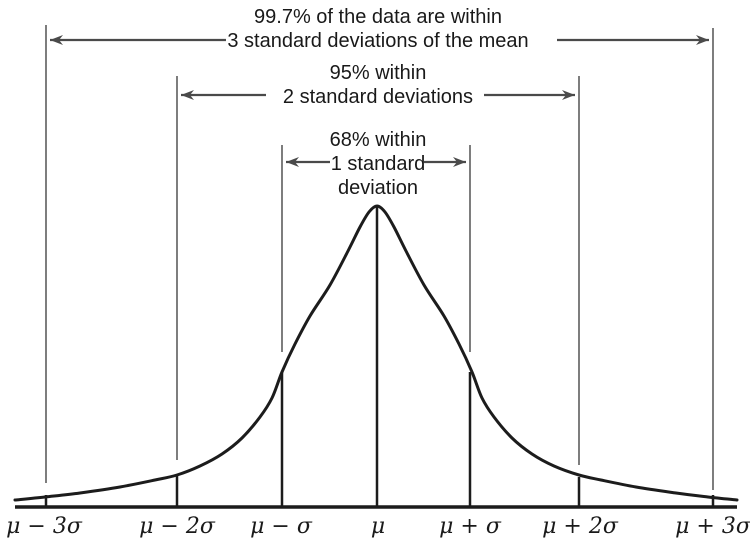 The height and width of the screenshot is (544, 750). I want to click on x-axis-label: μ + σ, so click(470, 526).